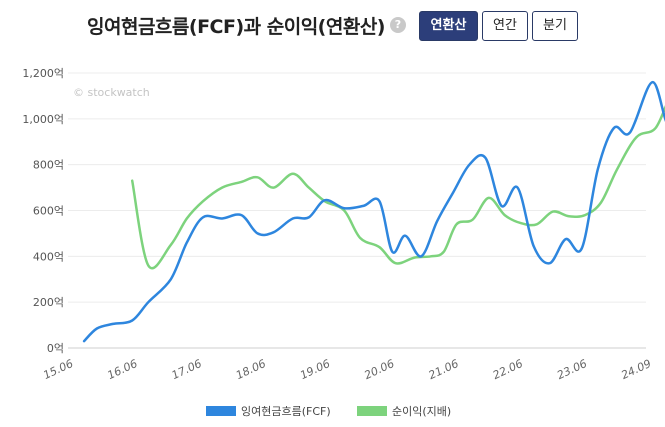 This screenshot has width=665, height=427. Describe the element at coordinates (555, 26) in the screenshot. I see `quarterly-button: 분기` at that location.